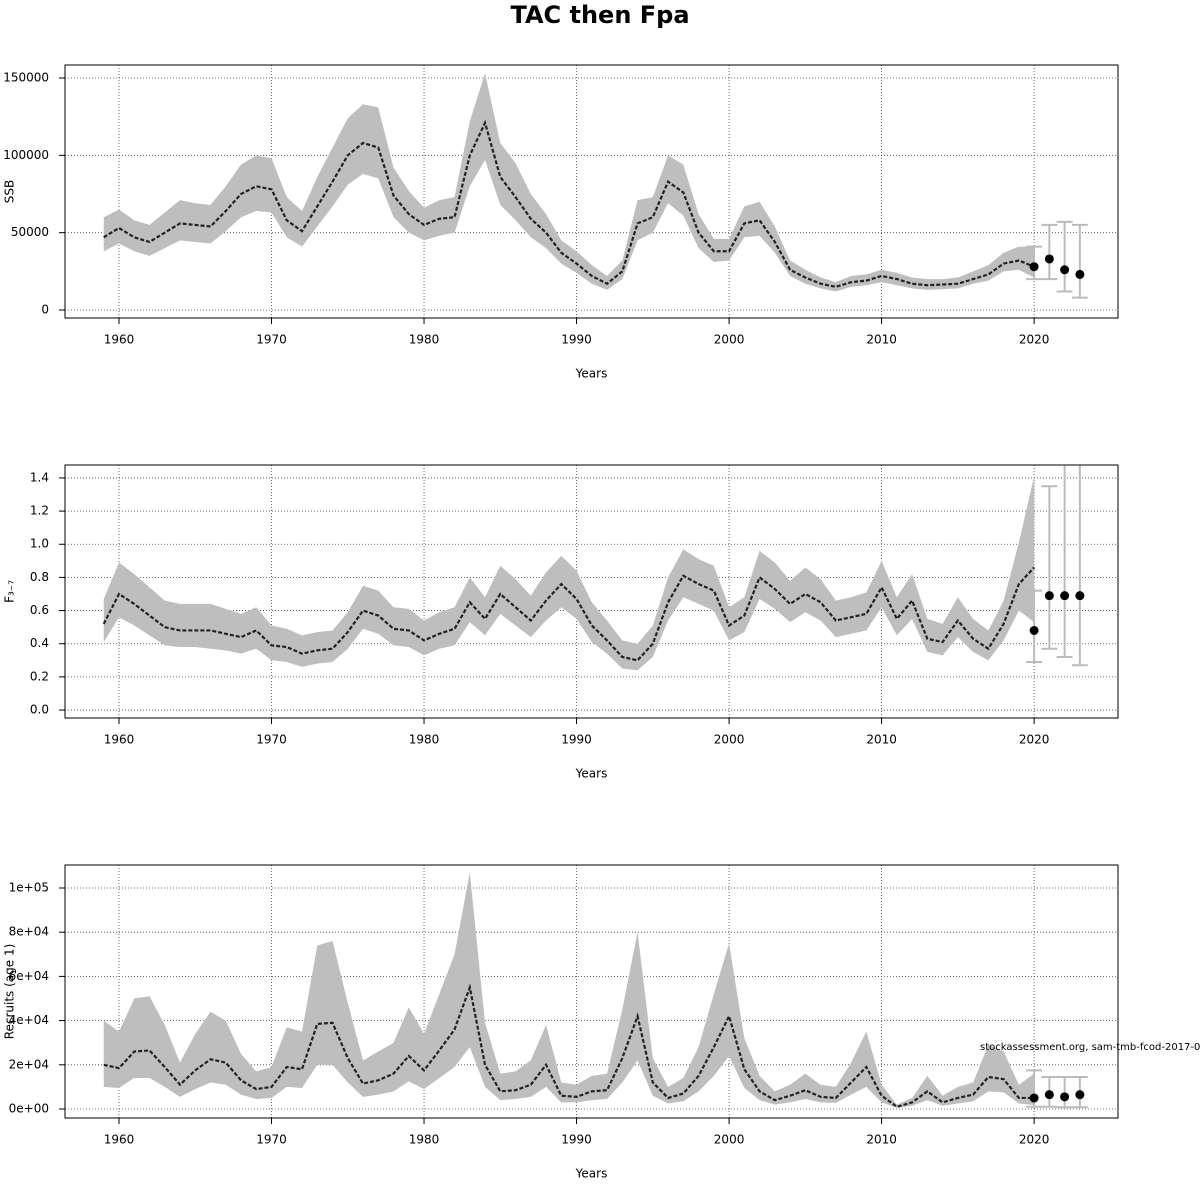 The image size is (1200, 1200). Describe the element at coordinates (26, 155) in the screenshot. I see `y-tick-label: 100000` at that location.